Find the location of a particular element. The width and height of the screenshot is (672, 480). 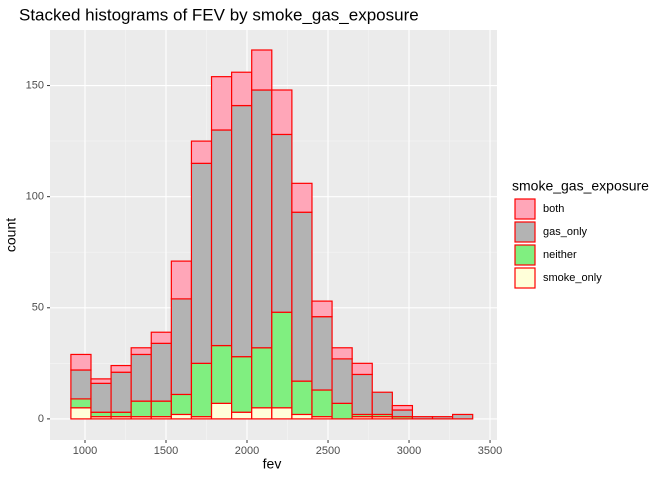

x-tick-label: 2500 is located at coordinates (328, 451).